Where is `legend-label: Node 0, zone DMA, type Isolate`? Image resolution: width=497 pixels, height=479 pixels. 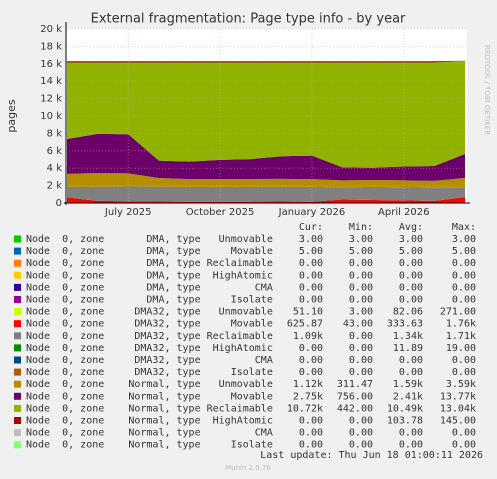
legend-label: Node 0, zone DMA, type Isolate is located at coordinates (149, 300).